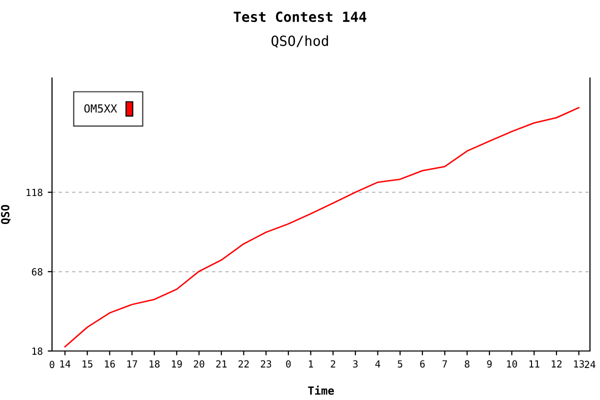 The width and height of the screenshot is (600, 400). I want to click on y-tick-label: 118, so click(34, 192).